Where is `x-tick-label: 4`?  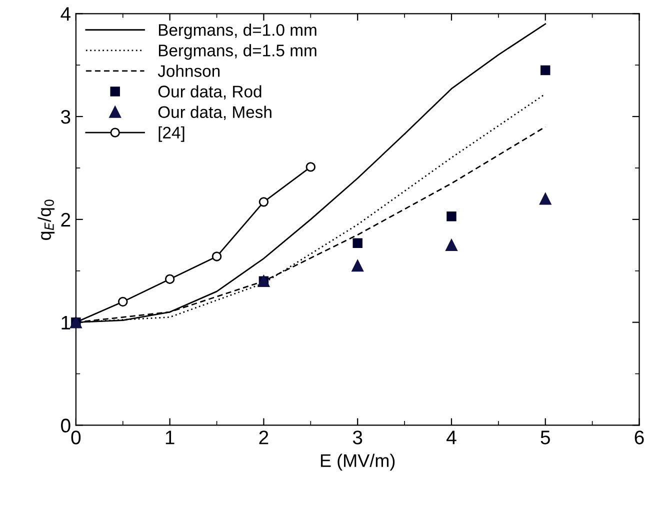 x-tick-label: 4 is located at coordinates (451, 437).